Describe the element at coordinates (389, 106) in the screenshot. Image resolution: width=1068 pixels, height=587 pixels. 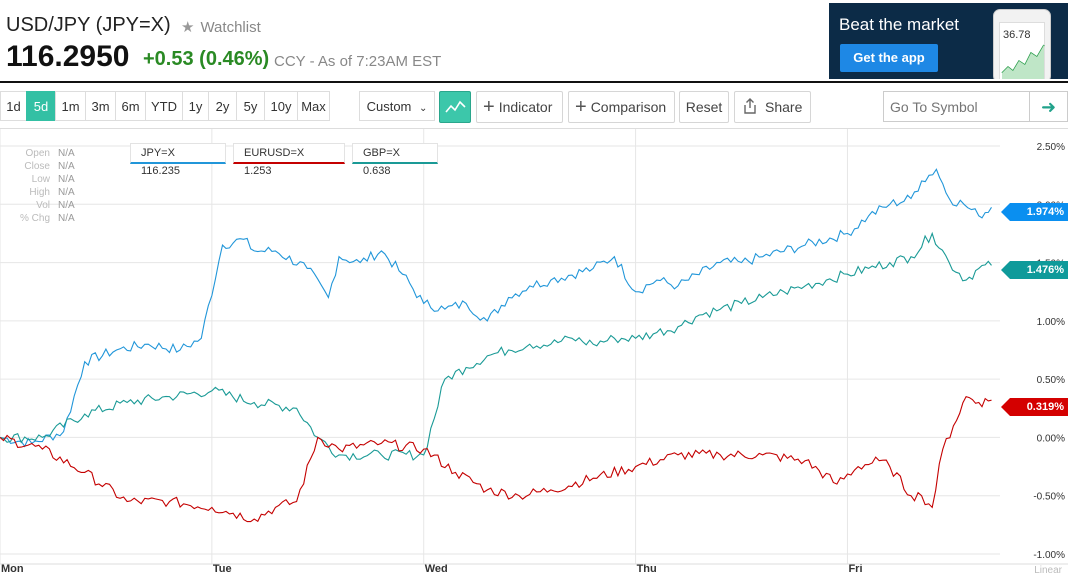
I see `custom-label: Custom` at that location.